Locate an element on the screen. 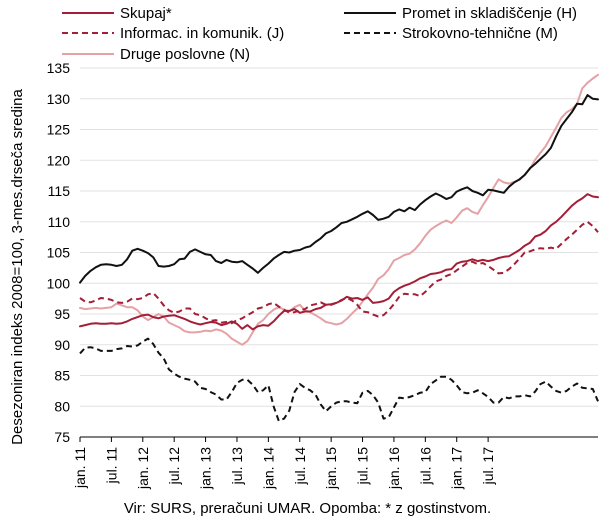  legend-label: Informac. in komunik. (J) is located at coordinates (202, 33).